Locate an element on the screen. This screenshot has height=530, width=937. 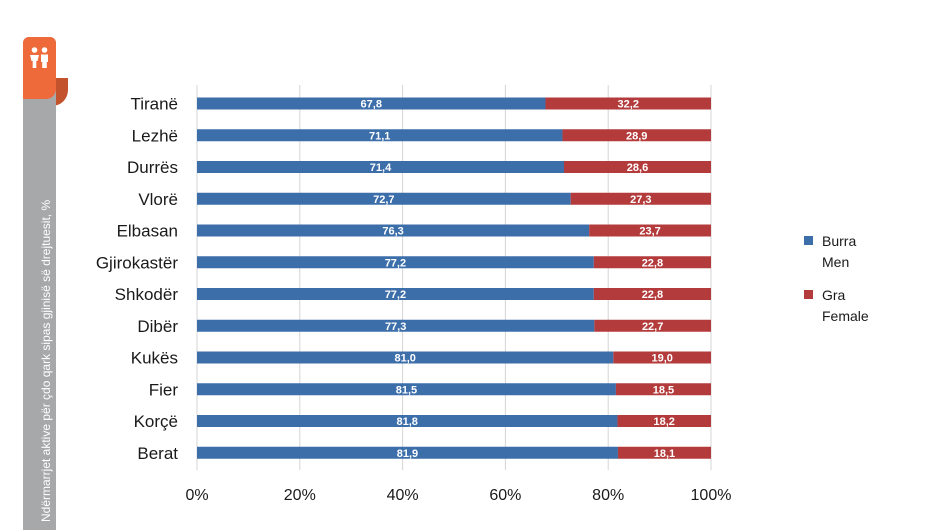
category-label: Tiranë is located at coordinates (154, 104).